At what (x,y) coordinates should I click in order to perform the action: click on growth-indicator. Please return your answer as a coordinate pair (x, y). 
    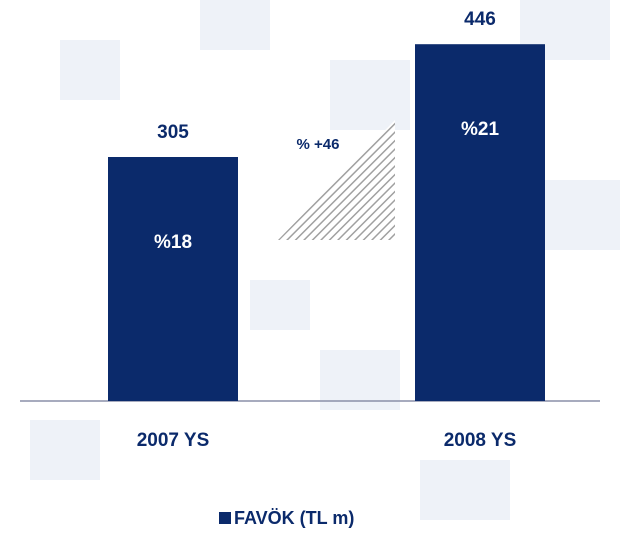
    Looking at the image, I should click on (336, 180).